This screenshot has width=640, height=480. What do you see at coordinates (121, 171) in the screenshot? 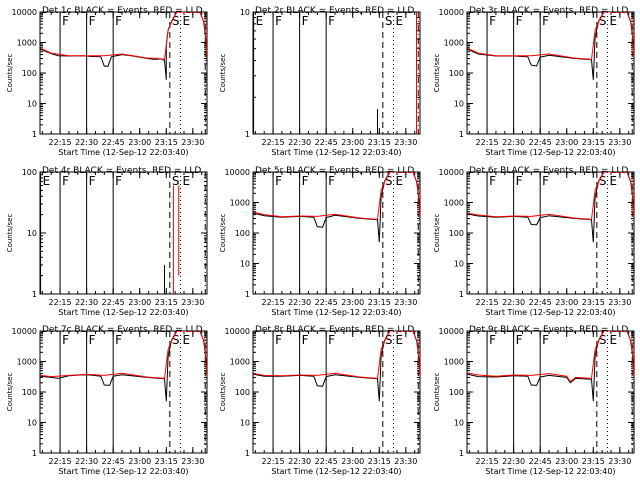
I see `panel-title: Det 4r BLACK = Events, RED = LLD` at bounding box center [121, 171].